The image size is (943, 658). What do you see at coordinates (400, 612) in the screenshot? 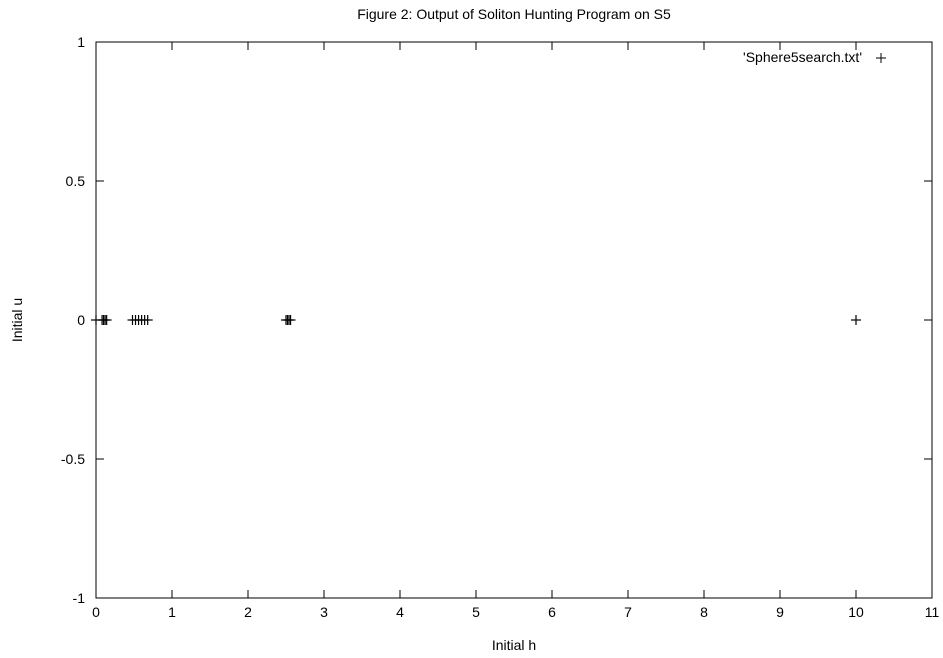
I see `x-tick-label: 4` at bounding box center [400, 612].